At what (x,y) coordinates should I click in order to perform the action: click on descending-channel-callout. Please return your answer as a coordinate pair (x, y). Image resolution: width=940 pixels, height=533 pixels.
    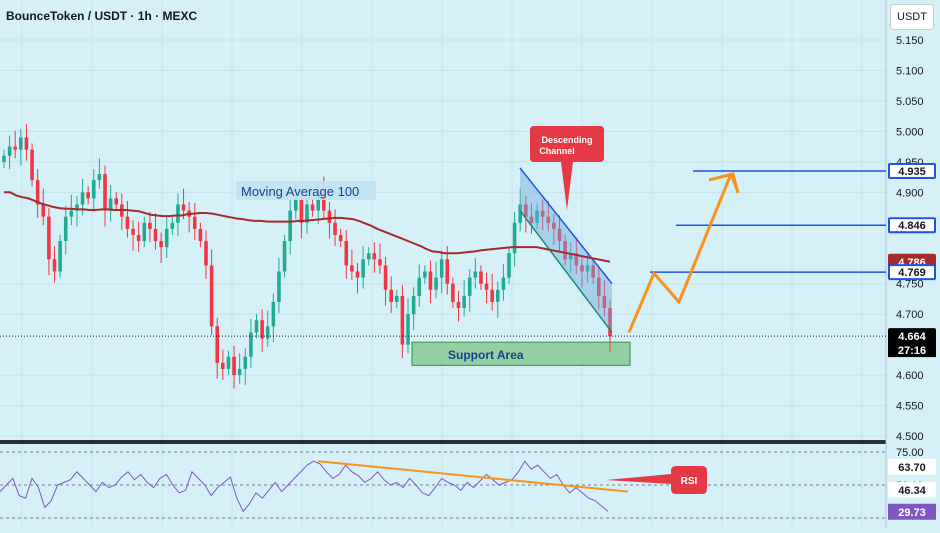
    Looking at the image, I should click on (567, 168).